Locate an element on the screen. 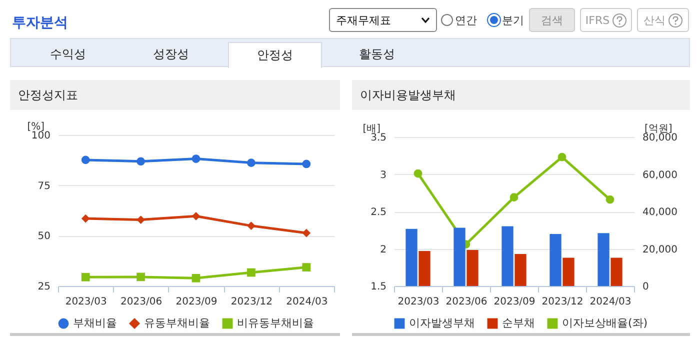 The width and height of the screenshot is (697, 342). legend-label: 부채비율 is located at coordinates (95, 323).